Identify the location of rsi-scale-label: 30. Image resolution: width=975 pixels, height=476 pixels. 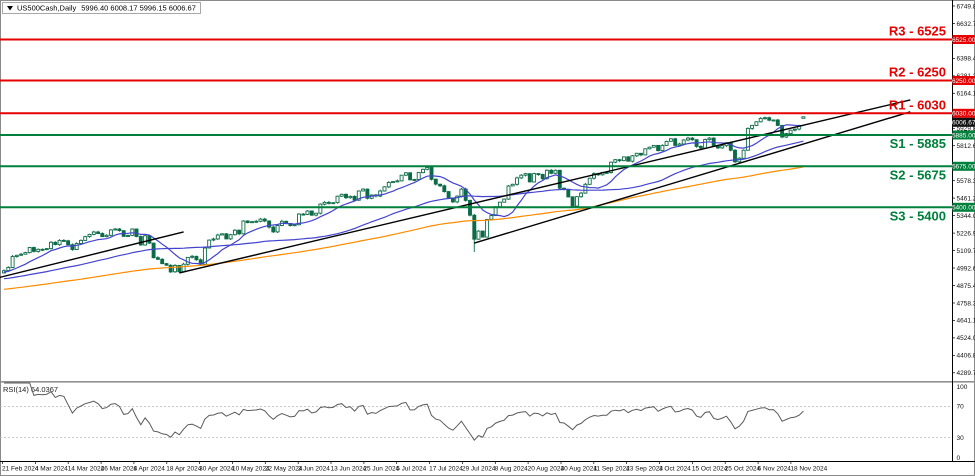
(961, 438).